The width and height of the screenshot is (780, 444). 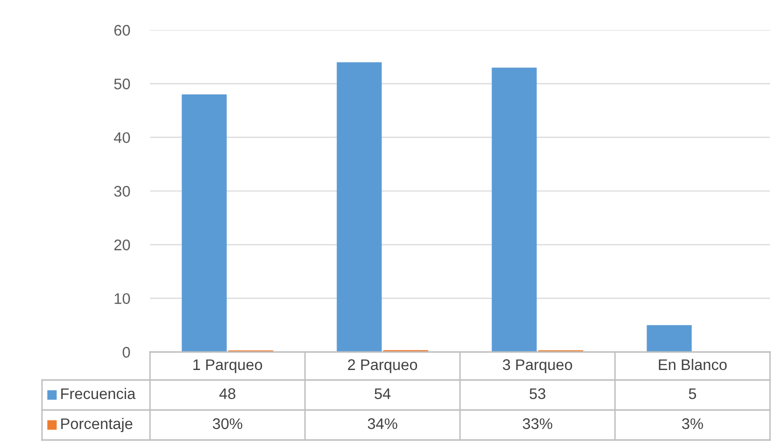 I want to click on y-tick-label: 0, so click(x=126, y=352).